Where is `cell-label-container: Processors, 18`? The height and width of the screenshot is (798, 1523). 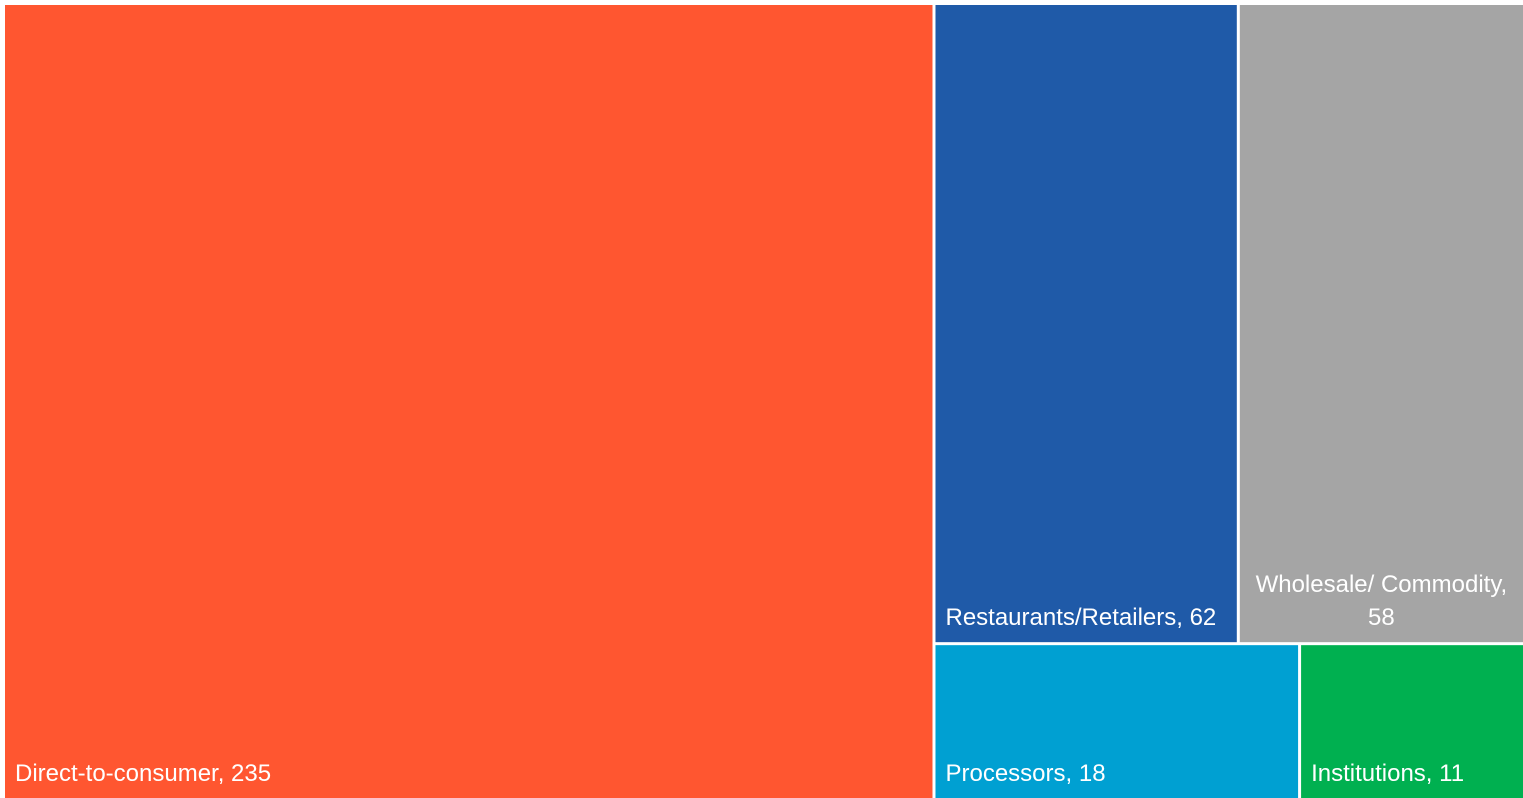 cell-label-container: Processors, 18 is located at coordinates (1116, 721).